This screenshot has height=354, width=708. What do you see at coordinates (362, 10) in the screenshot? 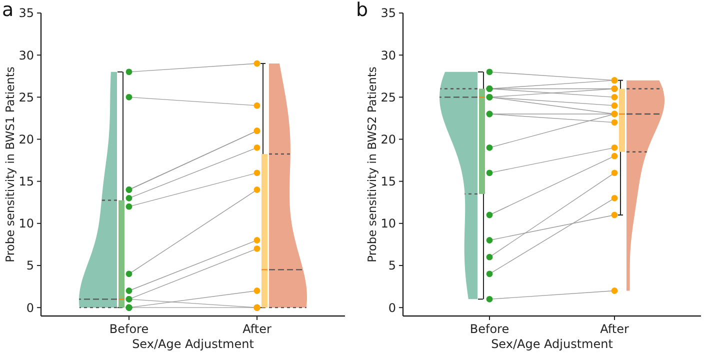
I see `chart-title: b` at bounding box center [362, 10].